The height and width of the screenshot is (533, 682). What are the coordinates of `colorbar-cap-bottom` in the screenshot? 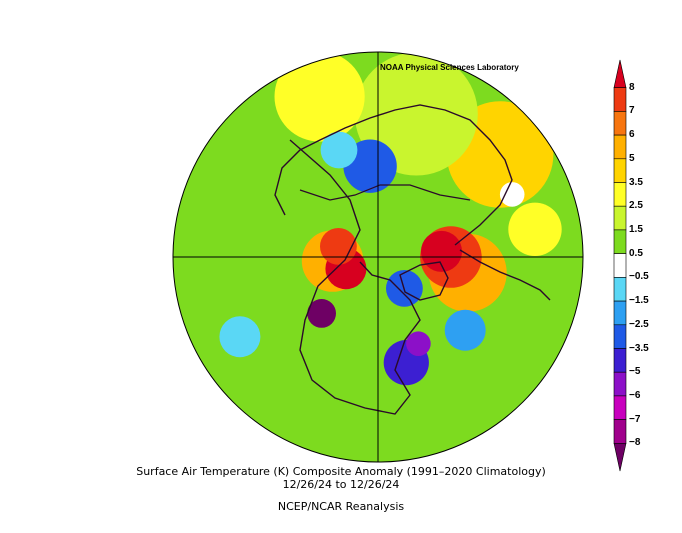 It's located at (620, 457).